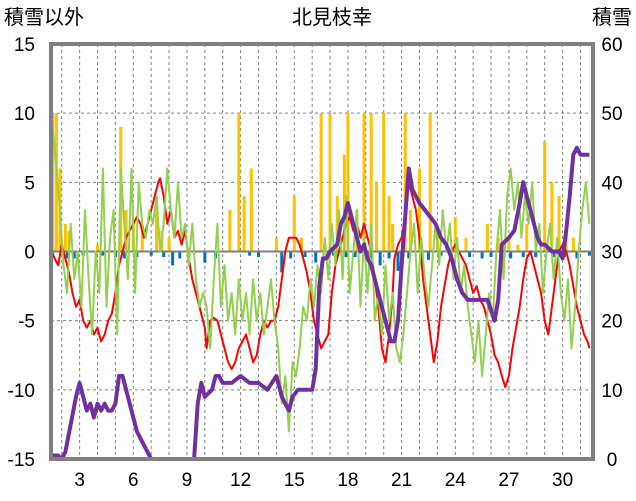  What do you see at coordinates (21, 391) in the screenshot?
I see `left-tick-label: -10` at bounding box center [21, 391].